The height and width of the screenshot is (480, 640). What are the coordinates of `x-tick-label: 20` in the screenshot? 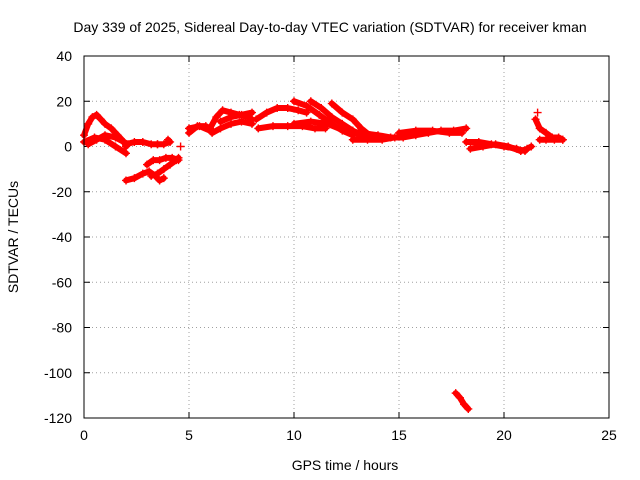 It's located at (504, 435).